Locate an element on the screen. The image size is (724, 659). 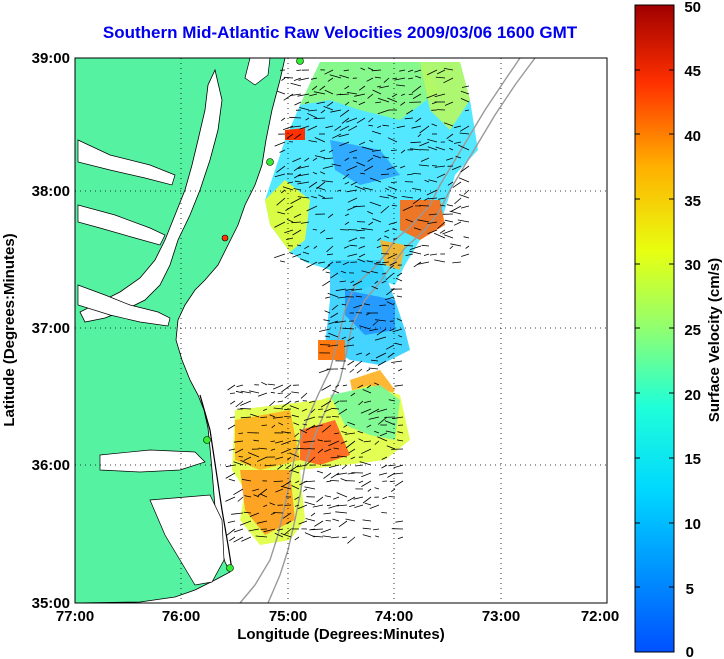
colorbar-tick-label: 45 is located at coordinates (692, 71).